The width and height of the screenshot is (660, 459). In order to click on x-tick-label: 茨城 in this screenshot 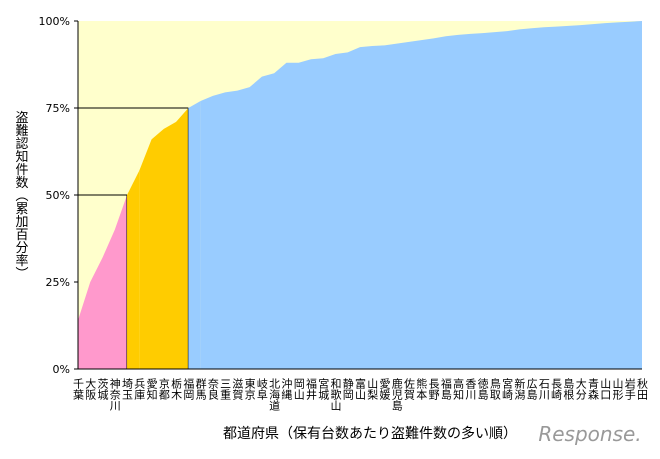, I will do `click(102, 388)`.